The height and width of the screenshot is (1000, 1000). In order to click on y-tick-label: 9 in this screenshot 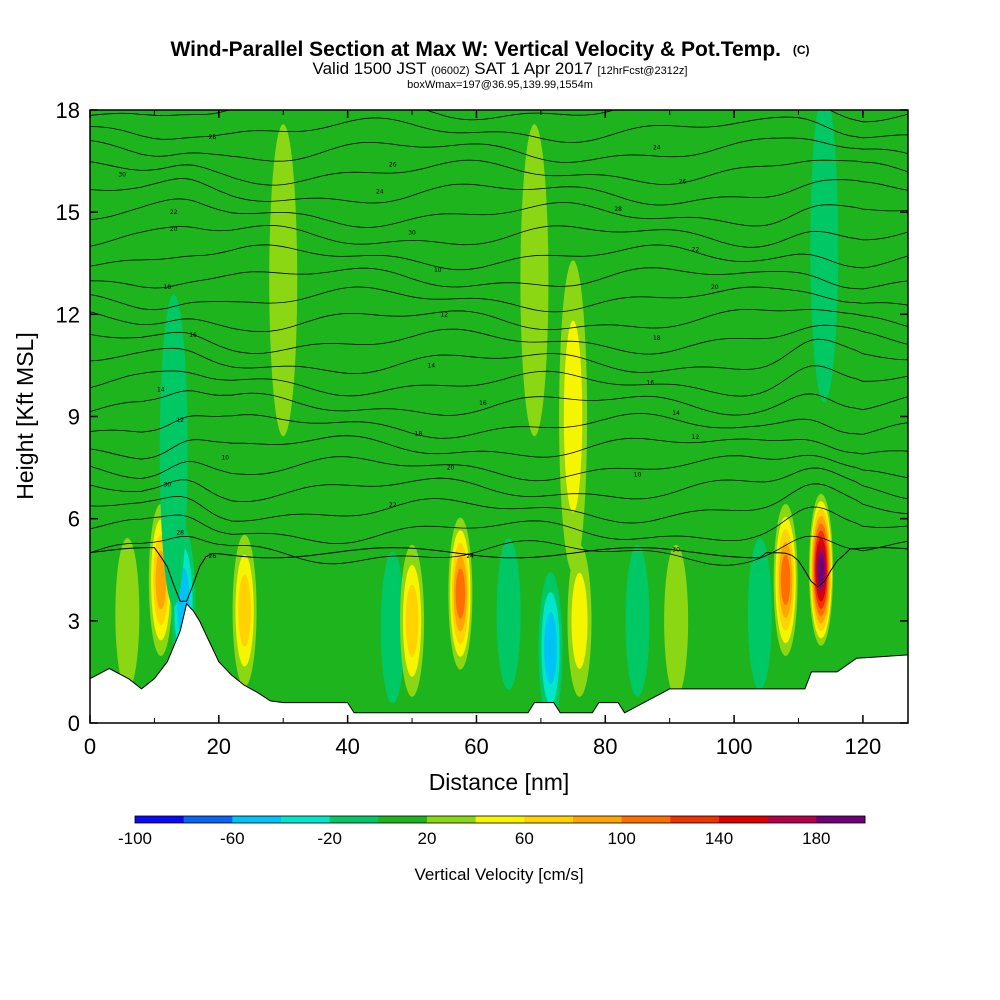, I will do `click(74, 417)`.